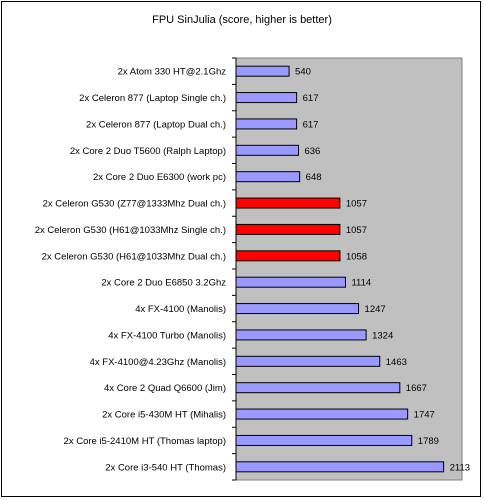  Describe the element at coordinates (314, 177) in the screenshot. I see `value-label: 648` at that location.